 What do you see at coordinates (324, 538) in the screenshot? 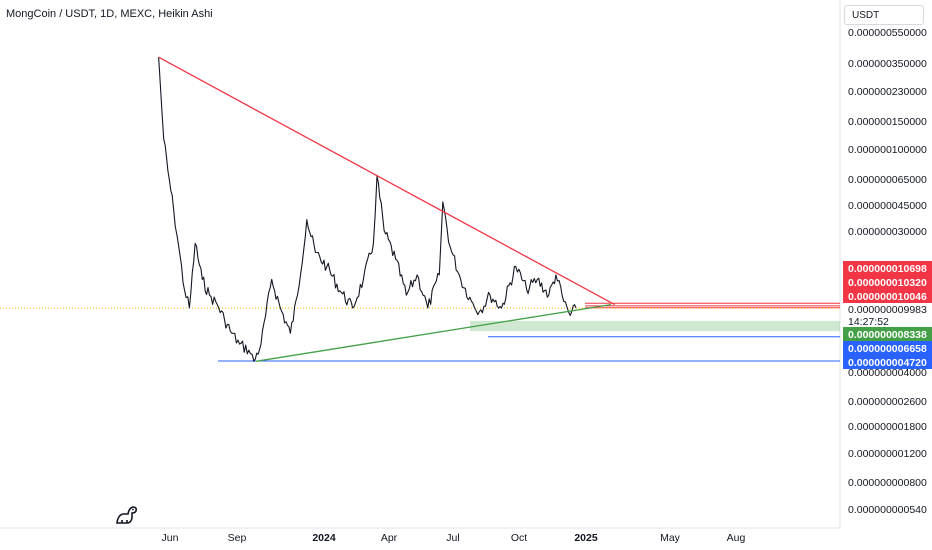
I see `time-tick-label: 2024` at bounding box center [324, 538].